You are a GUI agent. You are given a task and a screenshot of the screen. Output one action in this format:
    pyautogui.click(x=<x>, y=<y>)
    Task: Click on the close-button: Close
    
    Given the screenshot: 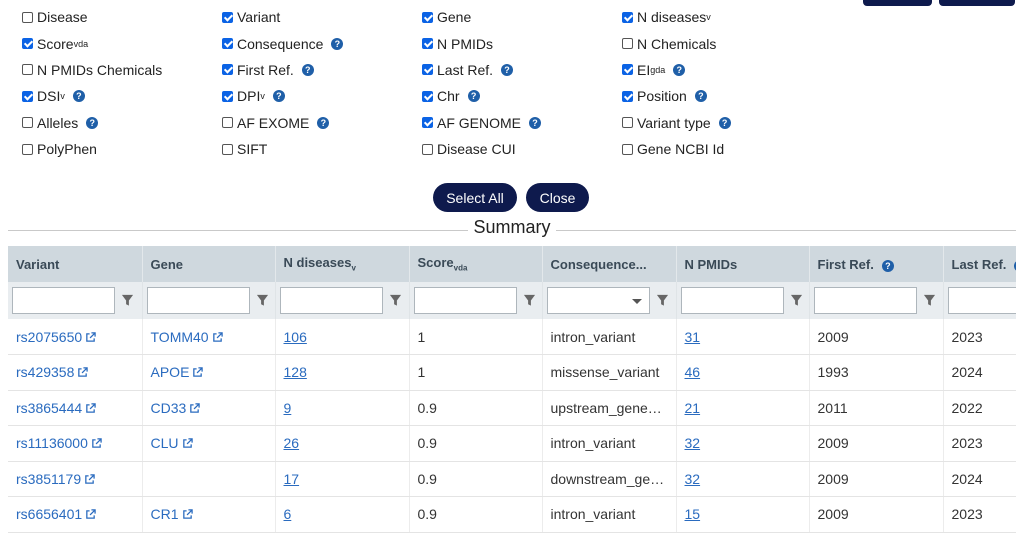 What is the action you would take?
    pyautogui.click(x=557, y=197)
    